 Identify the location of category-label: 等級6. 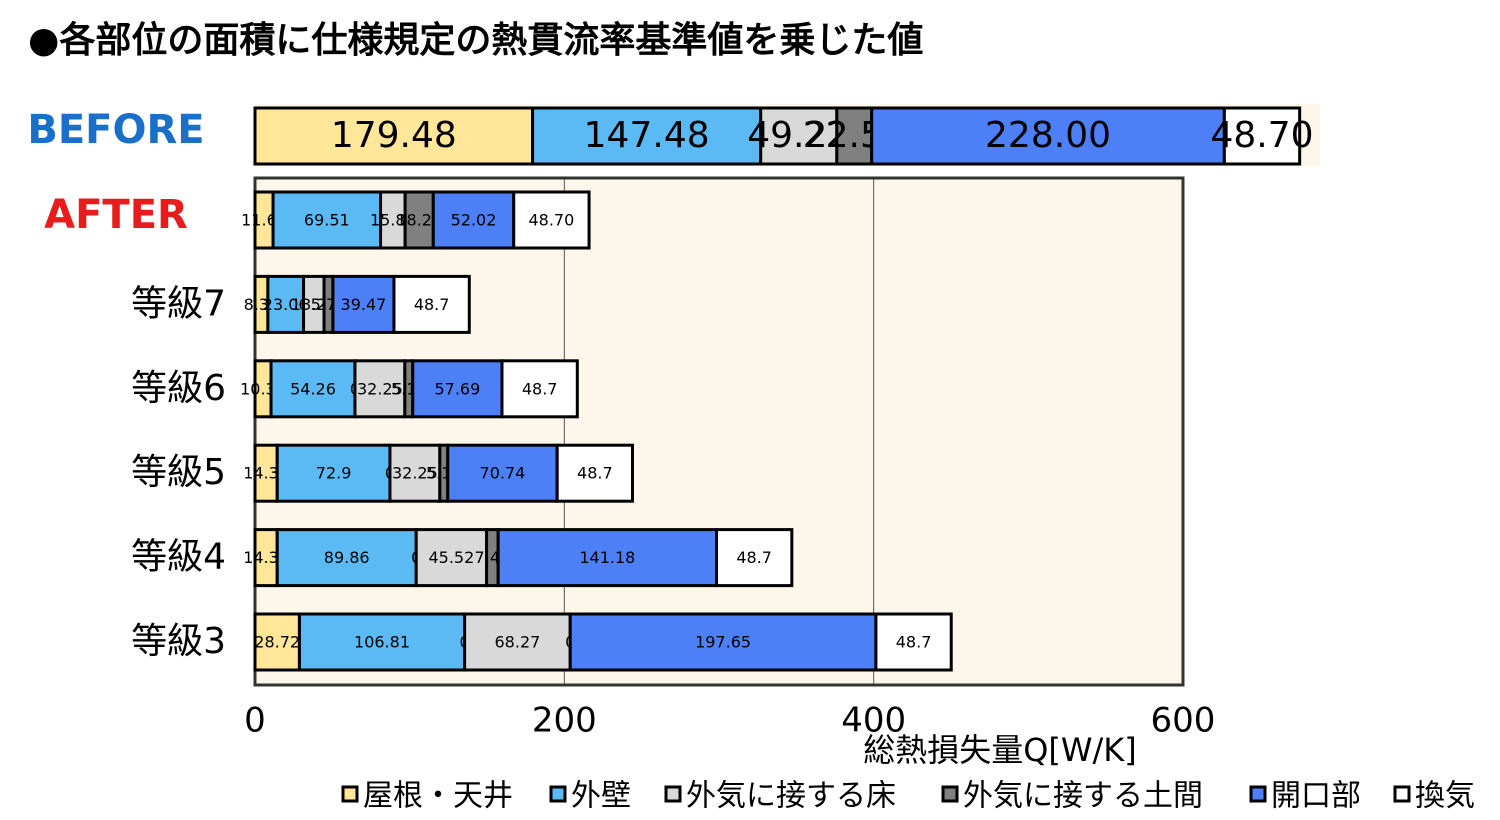
(178, 388).